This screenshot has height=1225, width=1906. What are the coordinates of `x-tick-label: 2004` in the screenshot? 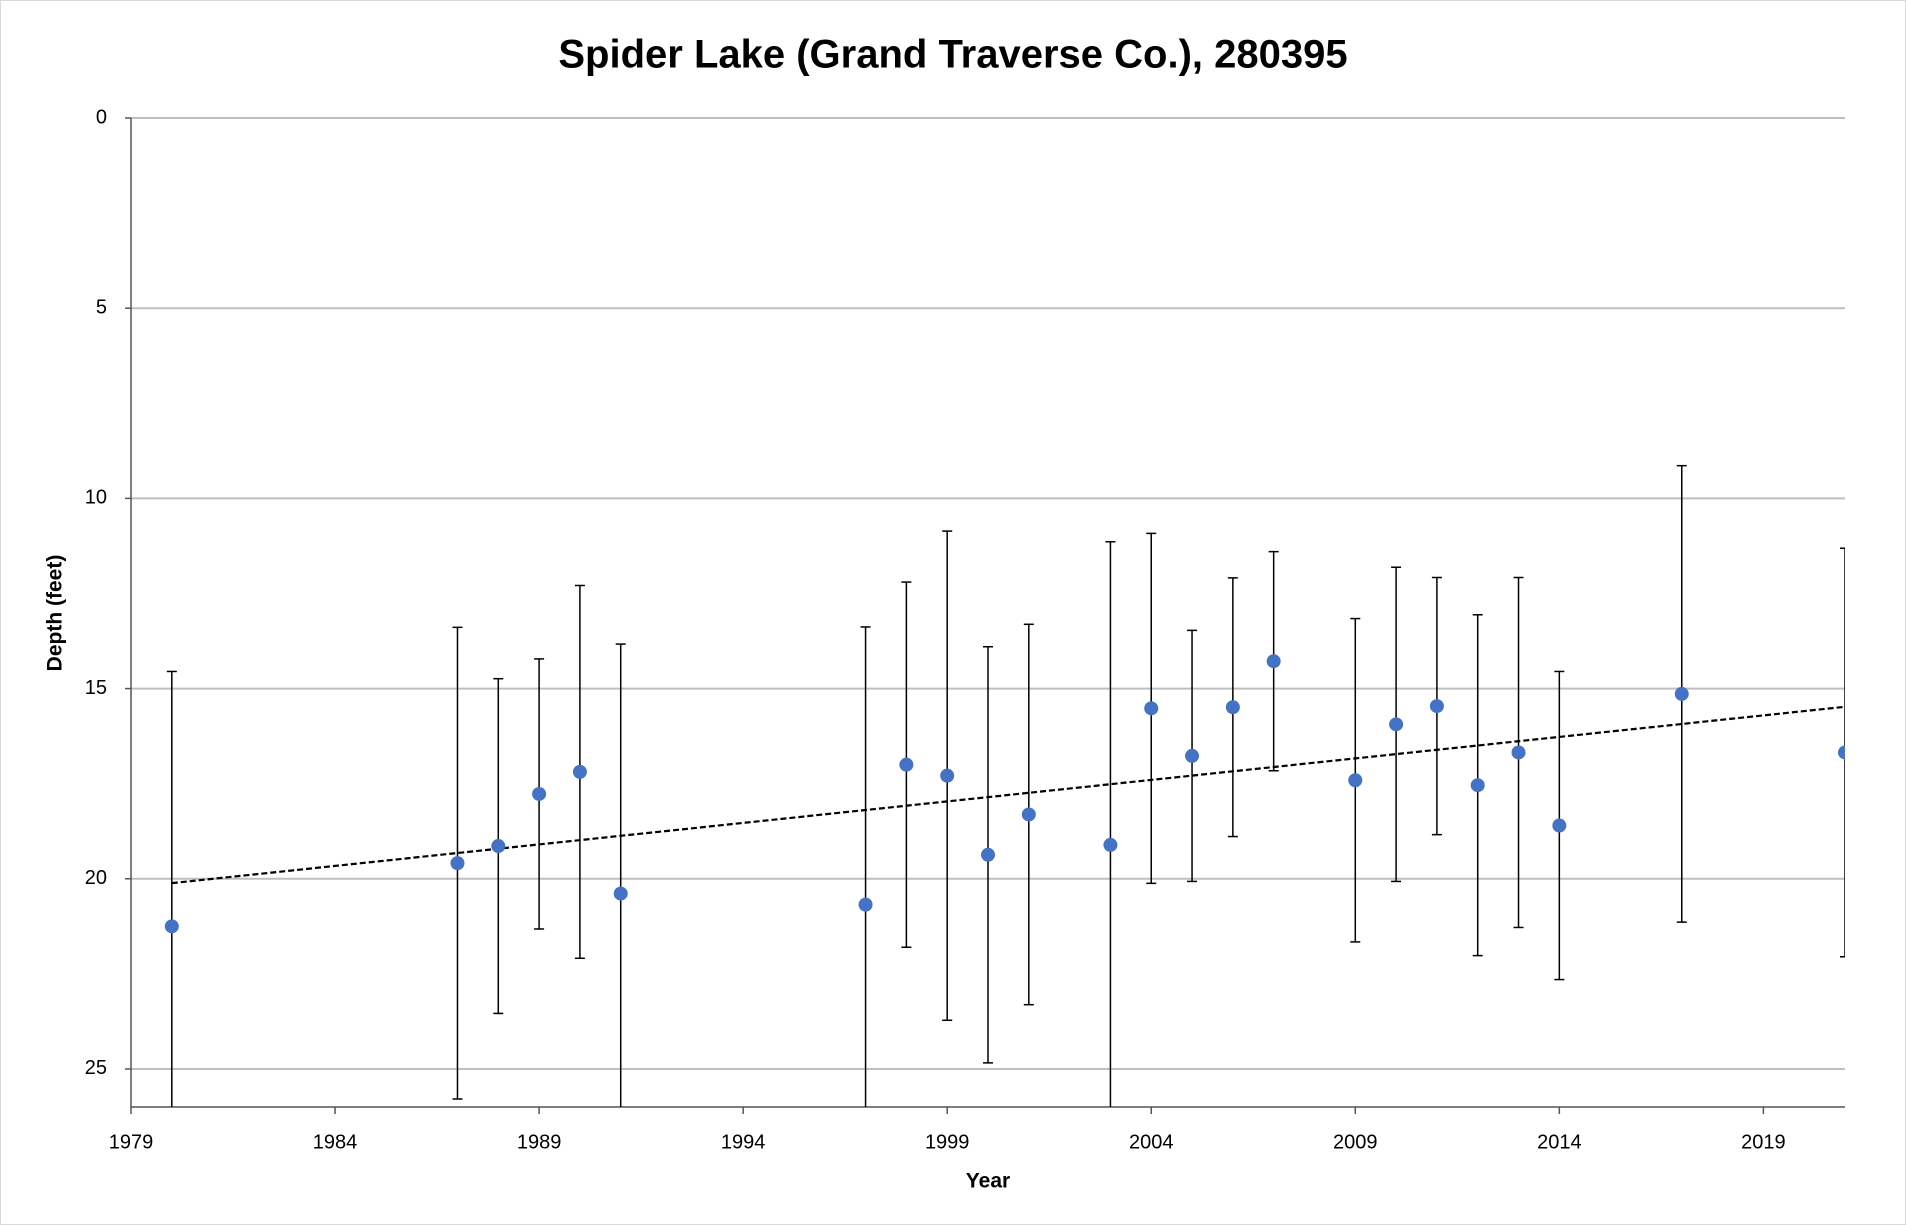 It's located at (1151, 1142).